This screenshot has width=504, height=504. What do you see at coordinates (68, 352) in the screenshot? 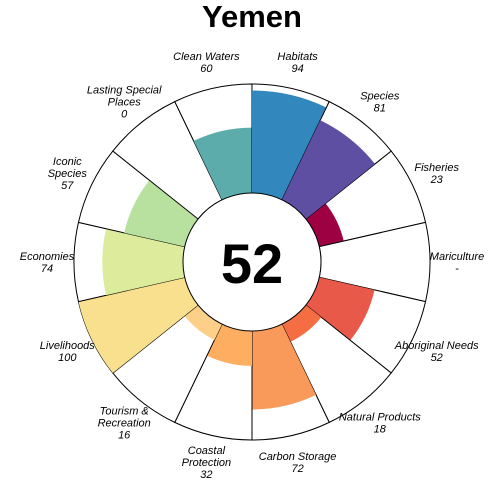
I see `label-livelihoods: Livelihoods 100` at bounding box center [68, 352].